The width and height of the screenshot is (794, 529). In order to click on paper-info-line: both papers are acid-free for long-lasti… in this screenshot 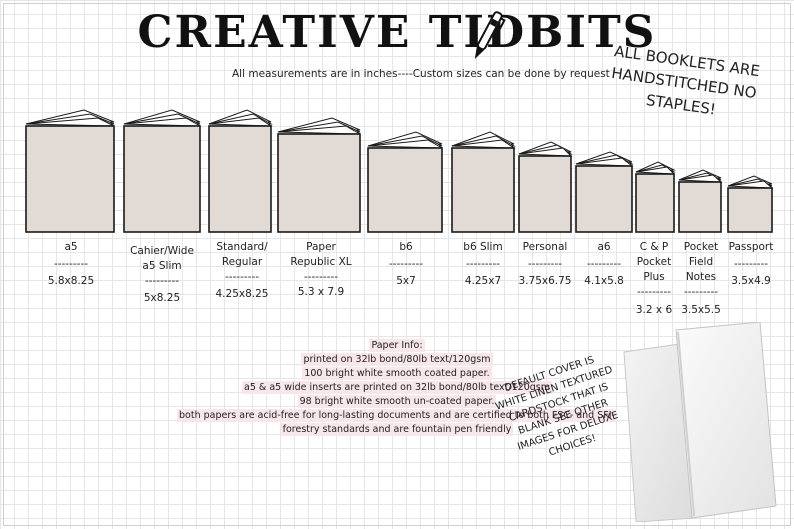, I will do `click(397, 415)`.